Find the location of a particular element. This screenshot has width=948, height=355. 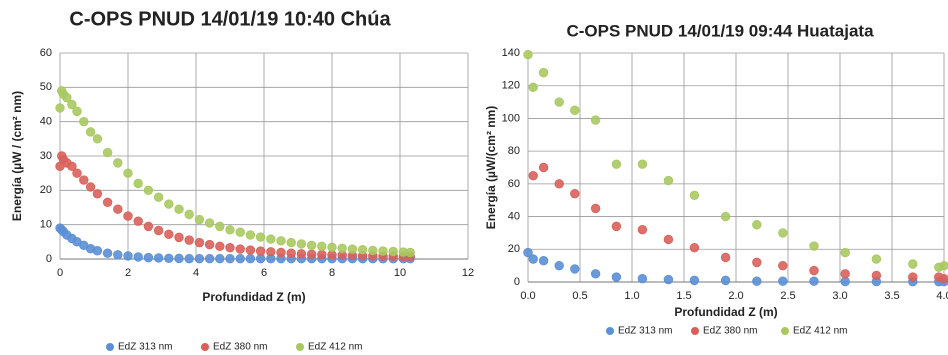

y-tick-label: 120 is located at coordinates (511, 86).